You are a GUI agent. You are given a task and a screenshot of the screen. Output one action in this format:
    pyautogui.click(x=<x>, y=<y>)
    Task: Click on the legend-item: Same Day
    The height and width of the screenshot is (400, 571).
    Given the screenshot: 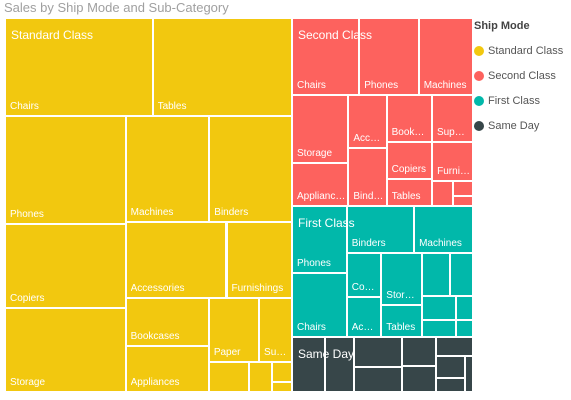 What is the action you would take?
    pyautogui.click(x=518, y=125)
    